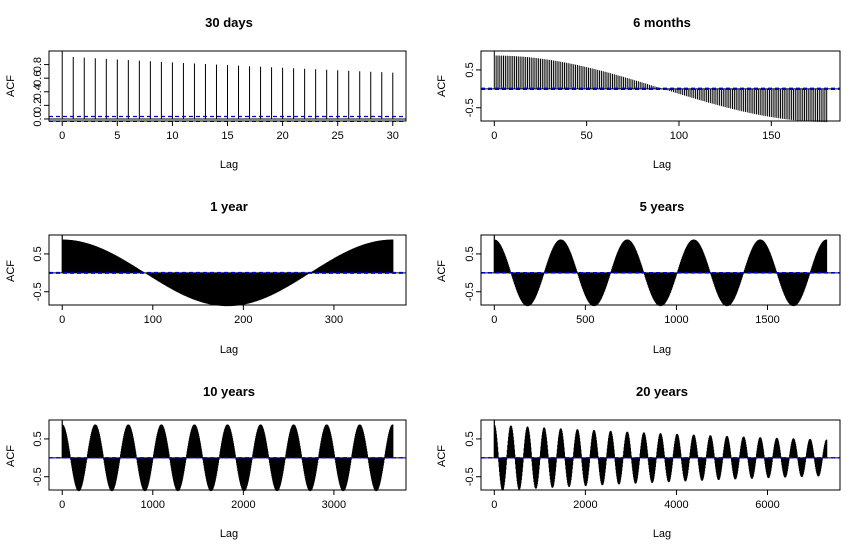 The image size is (866, 553). I want to click on panel-20-years: 20 years Lag ACF 0 2000 4000 6000 -0.5 0.5, so click(638, 462).